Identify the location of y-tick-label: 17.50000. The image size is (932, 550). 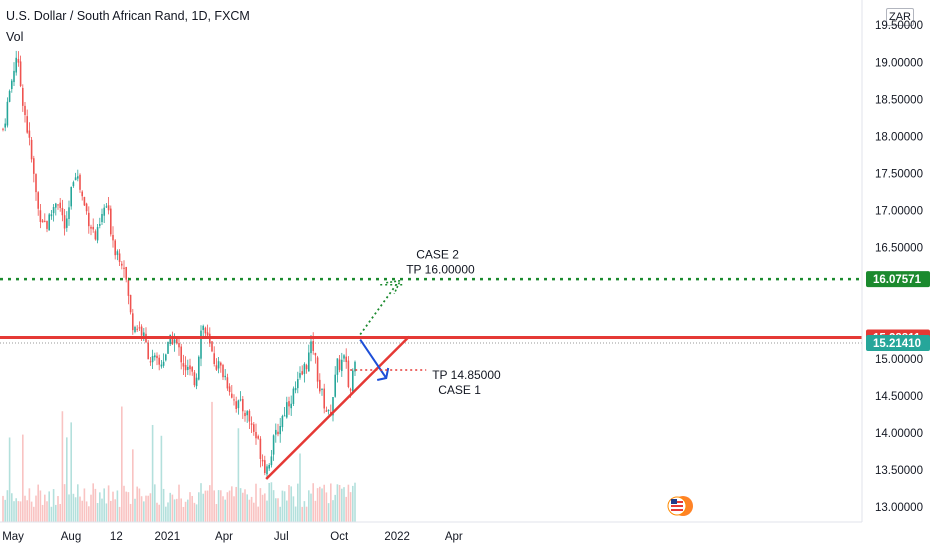
(899, 175).